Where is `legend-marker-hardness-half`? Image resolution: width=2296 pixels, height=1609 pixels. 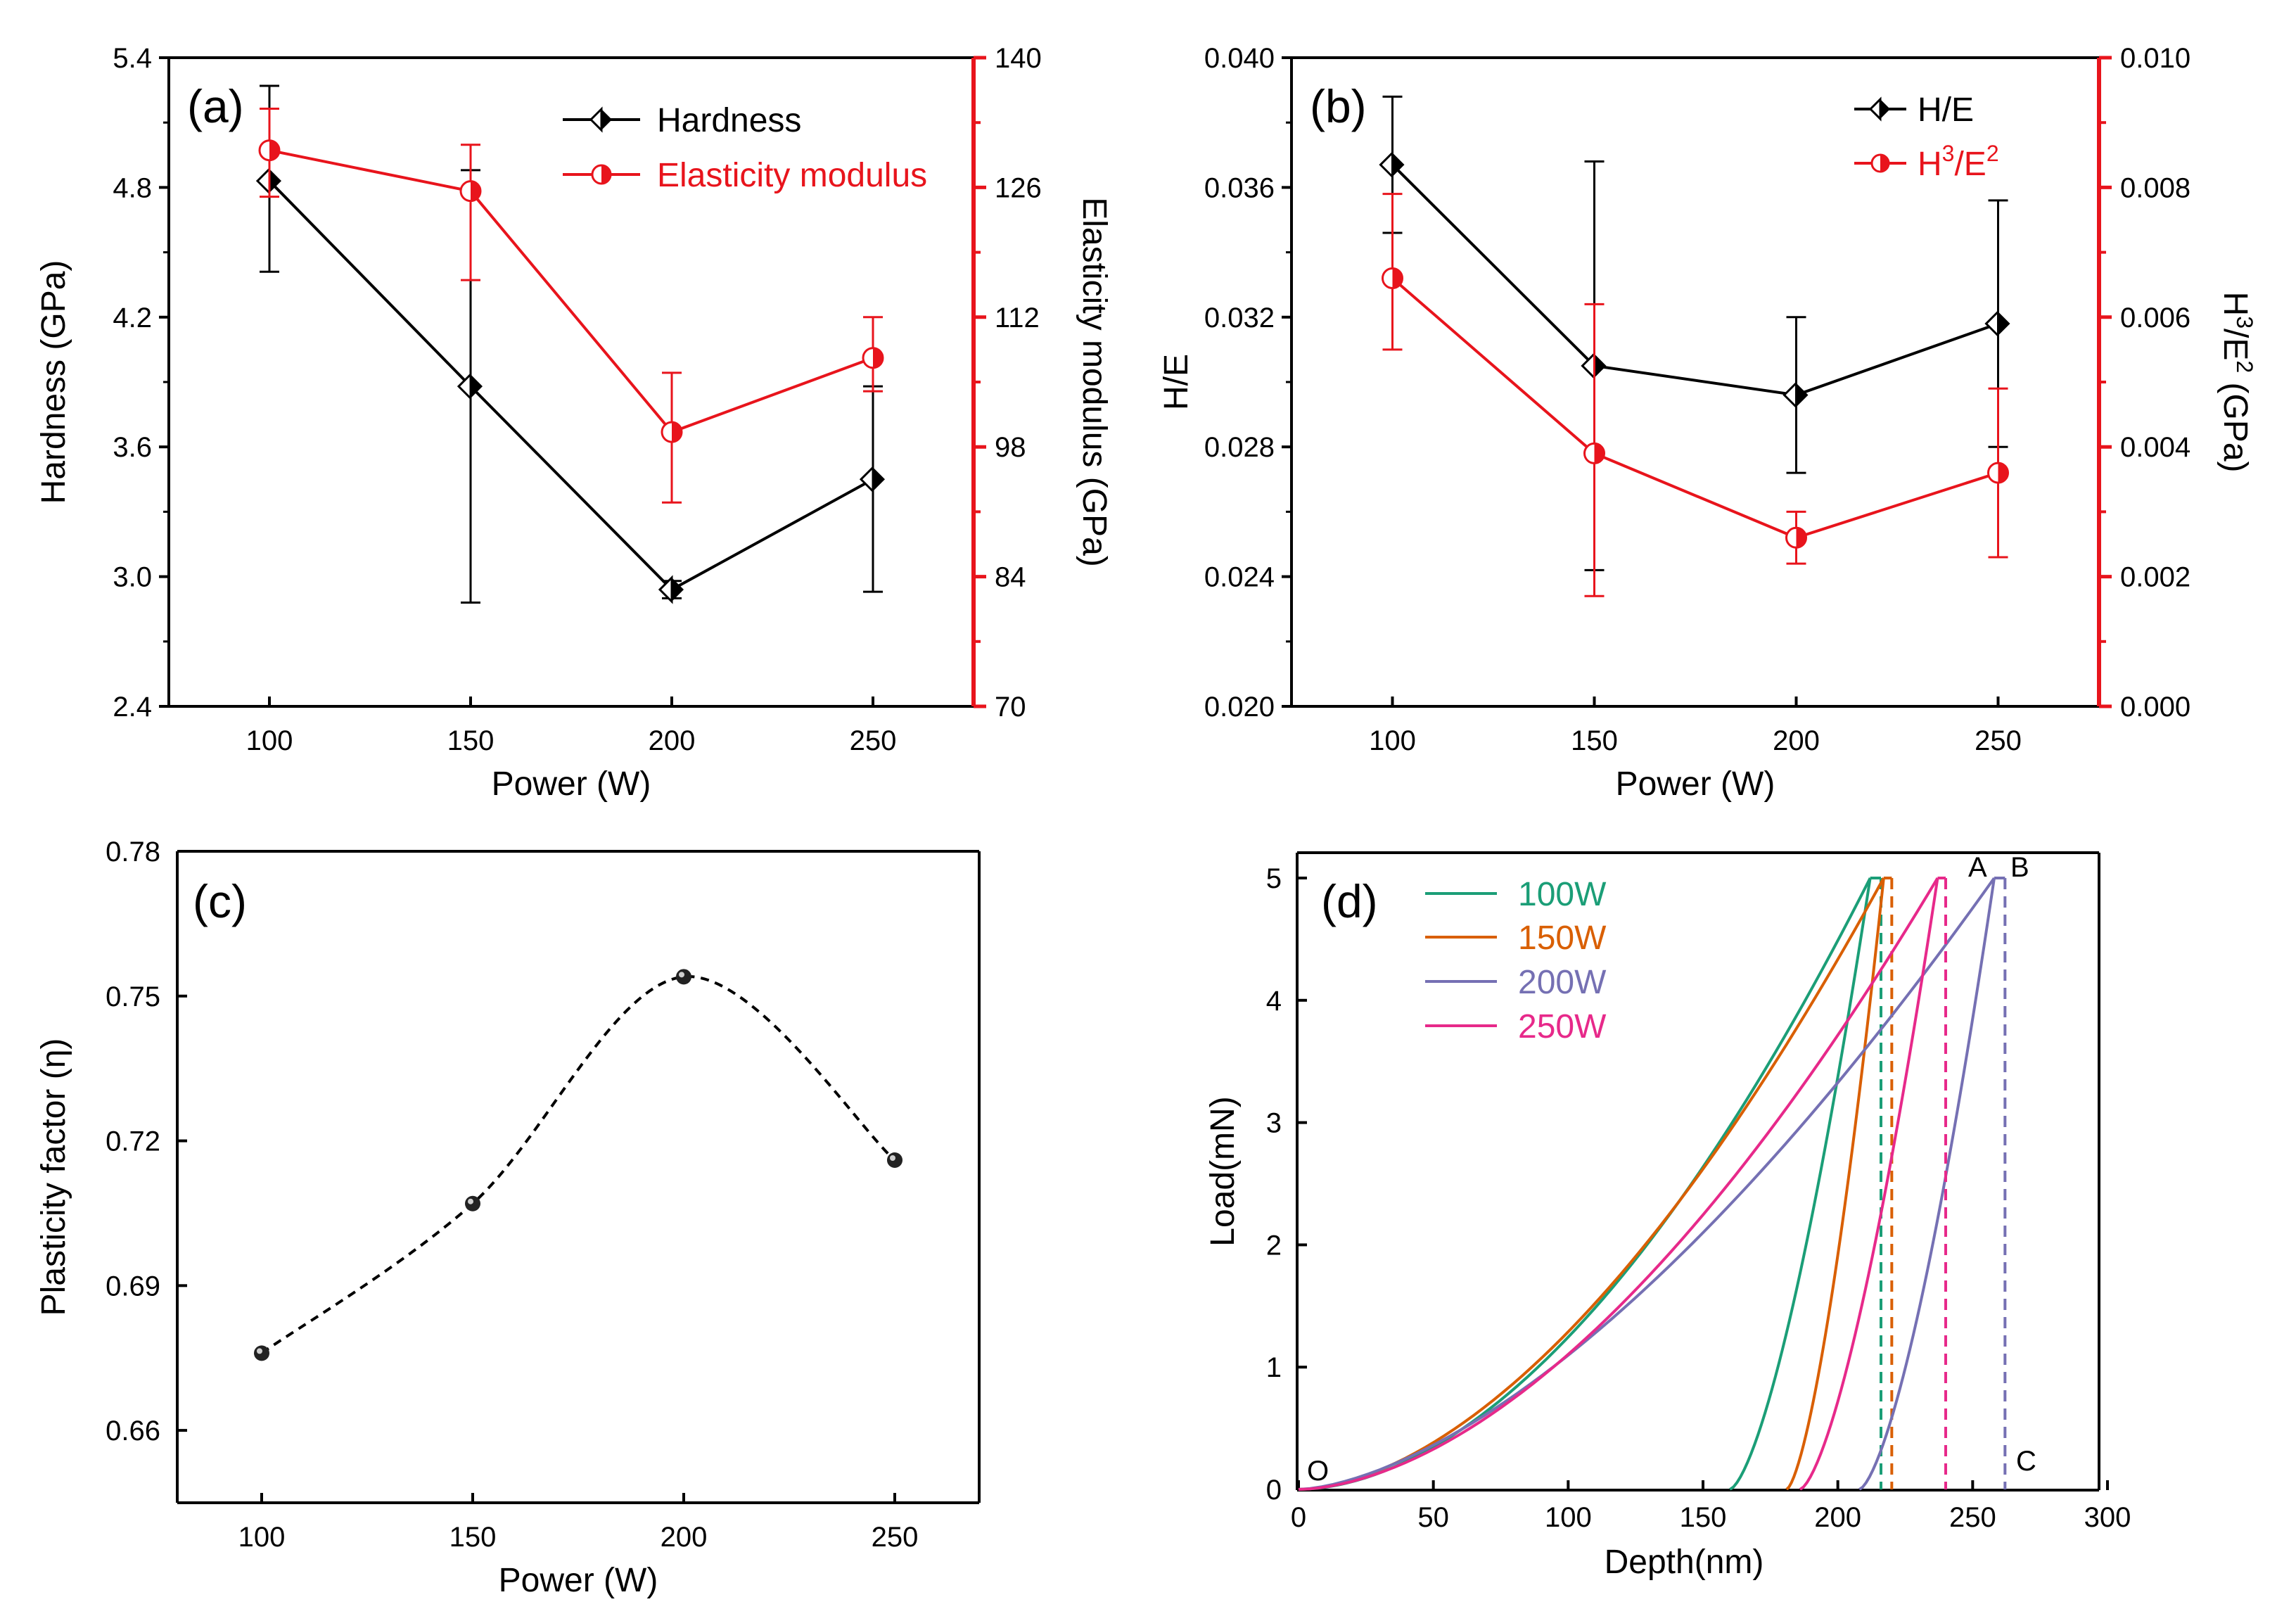 legend-marker-hardness-half is located at coordinates (596, 120).